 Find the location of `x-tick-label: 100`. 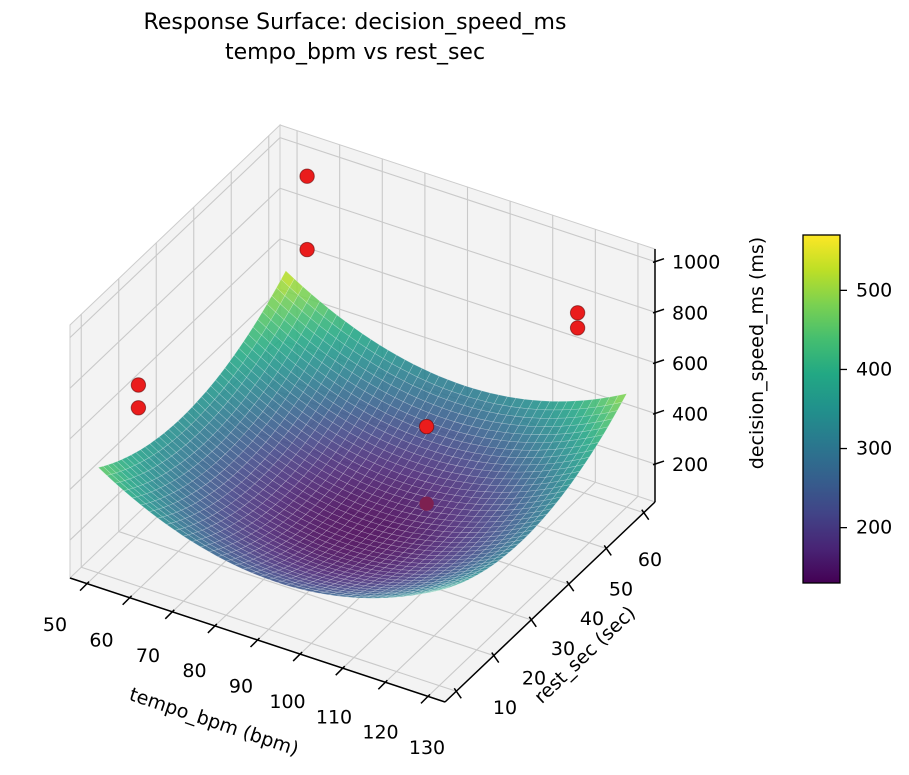

x-tick-label: 100 is located at coordinates (287, 702).